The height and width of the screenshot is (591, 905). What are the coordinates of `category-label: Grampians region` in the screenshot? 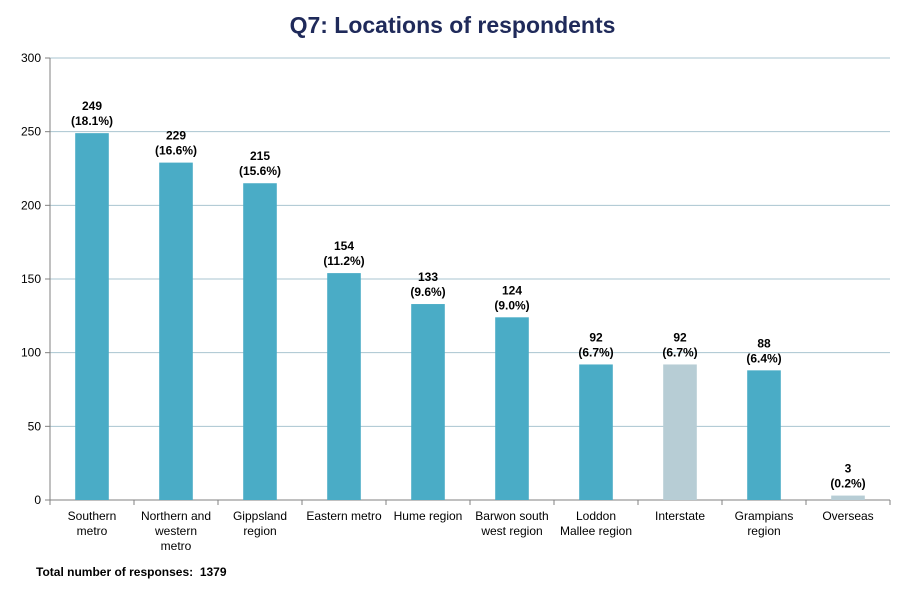 It's located at (764, 523).